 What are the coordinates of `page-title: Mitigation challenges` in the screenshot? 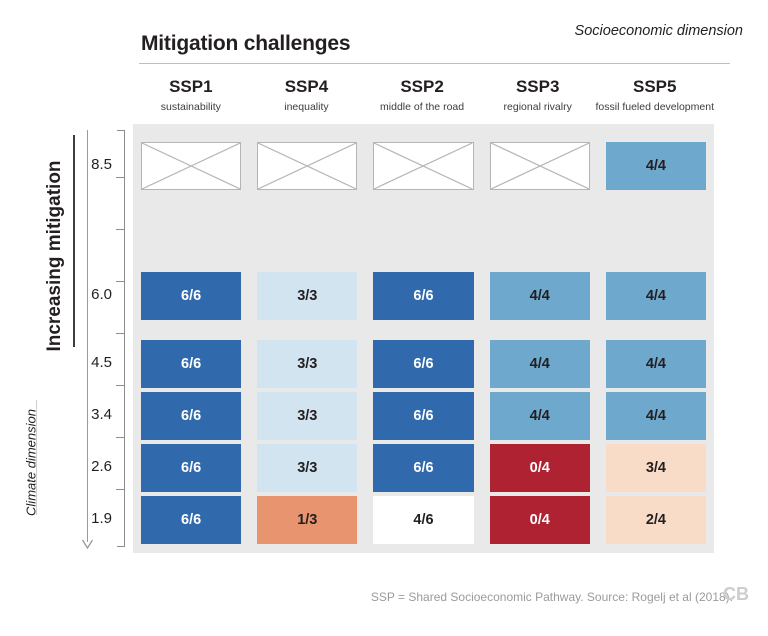 It's located at (246, 43).